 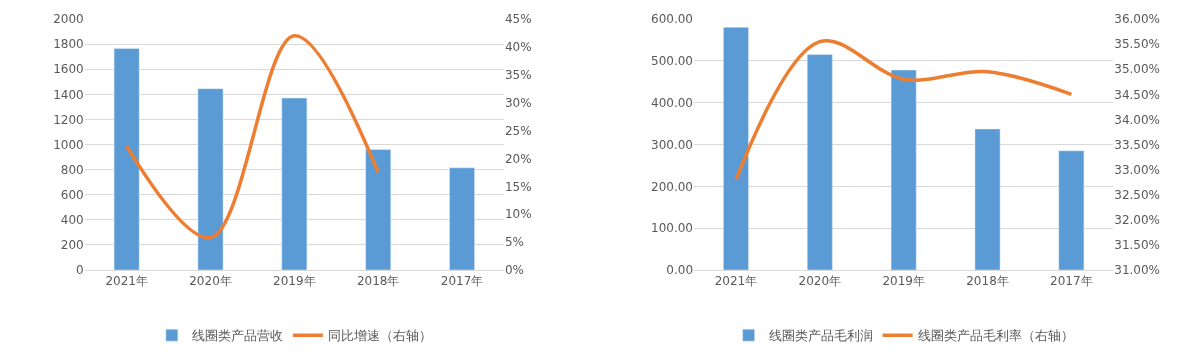 What do you see at coordinates (72, 245) in the screenshot?
I see `y-tick-label: 200` at bounding box center [72, 245].